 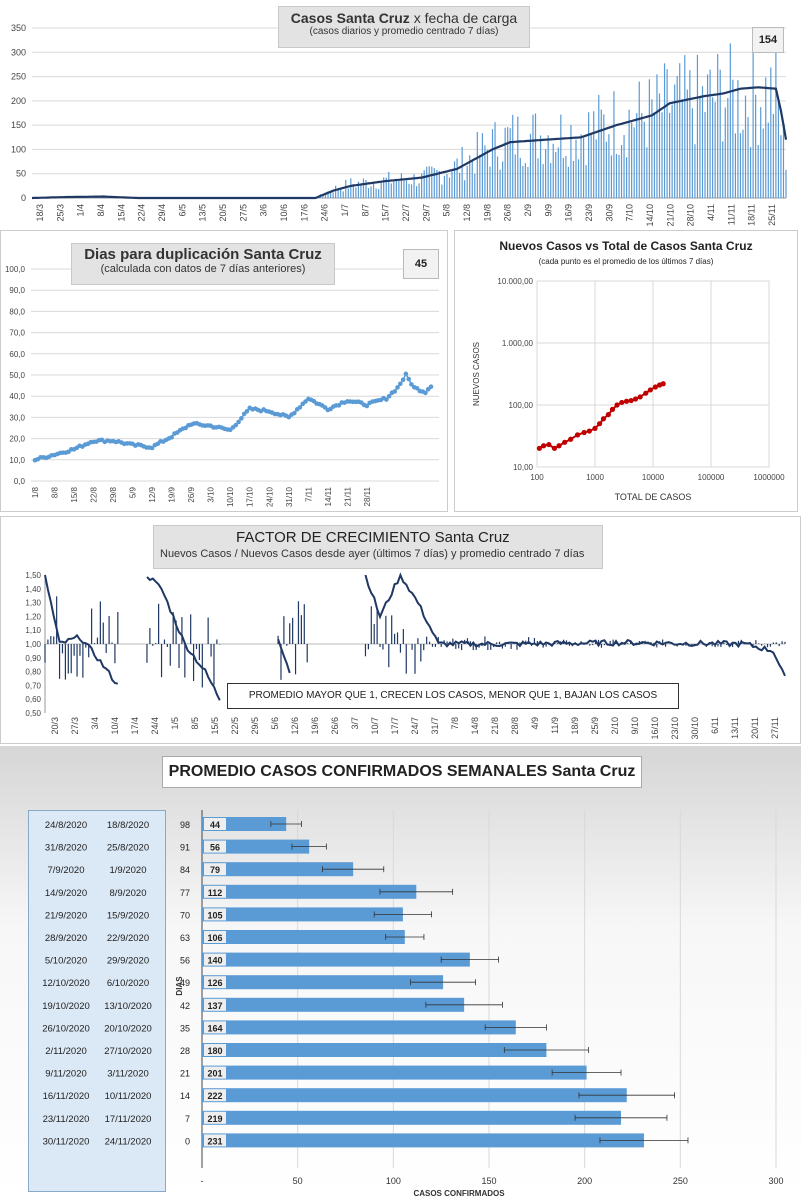 What do you see at coordinates (350, 18) in the screenshot?
I see `daily-cases-title: Casos Santa Cruz` at bounding box center [350, 18].